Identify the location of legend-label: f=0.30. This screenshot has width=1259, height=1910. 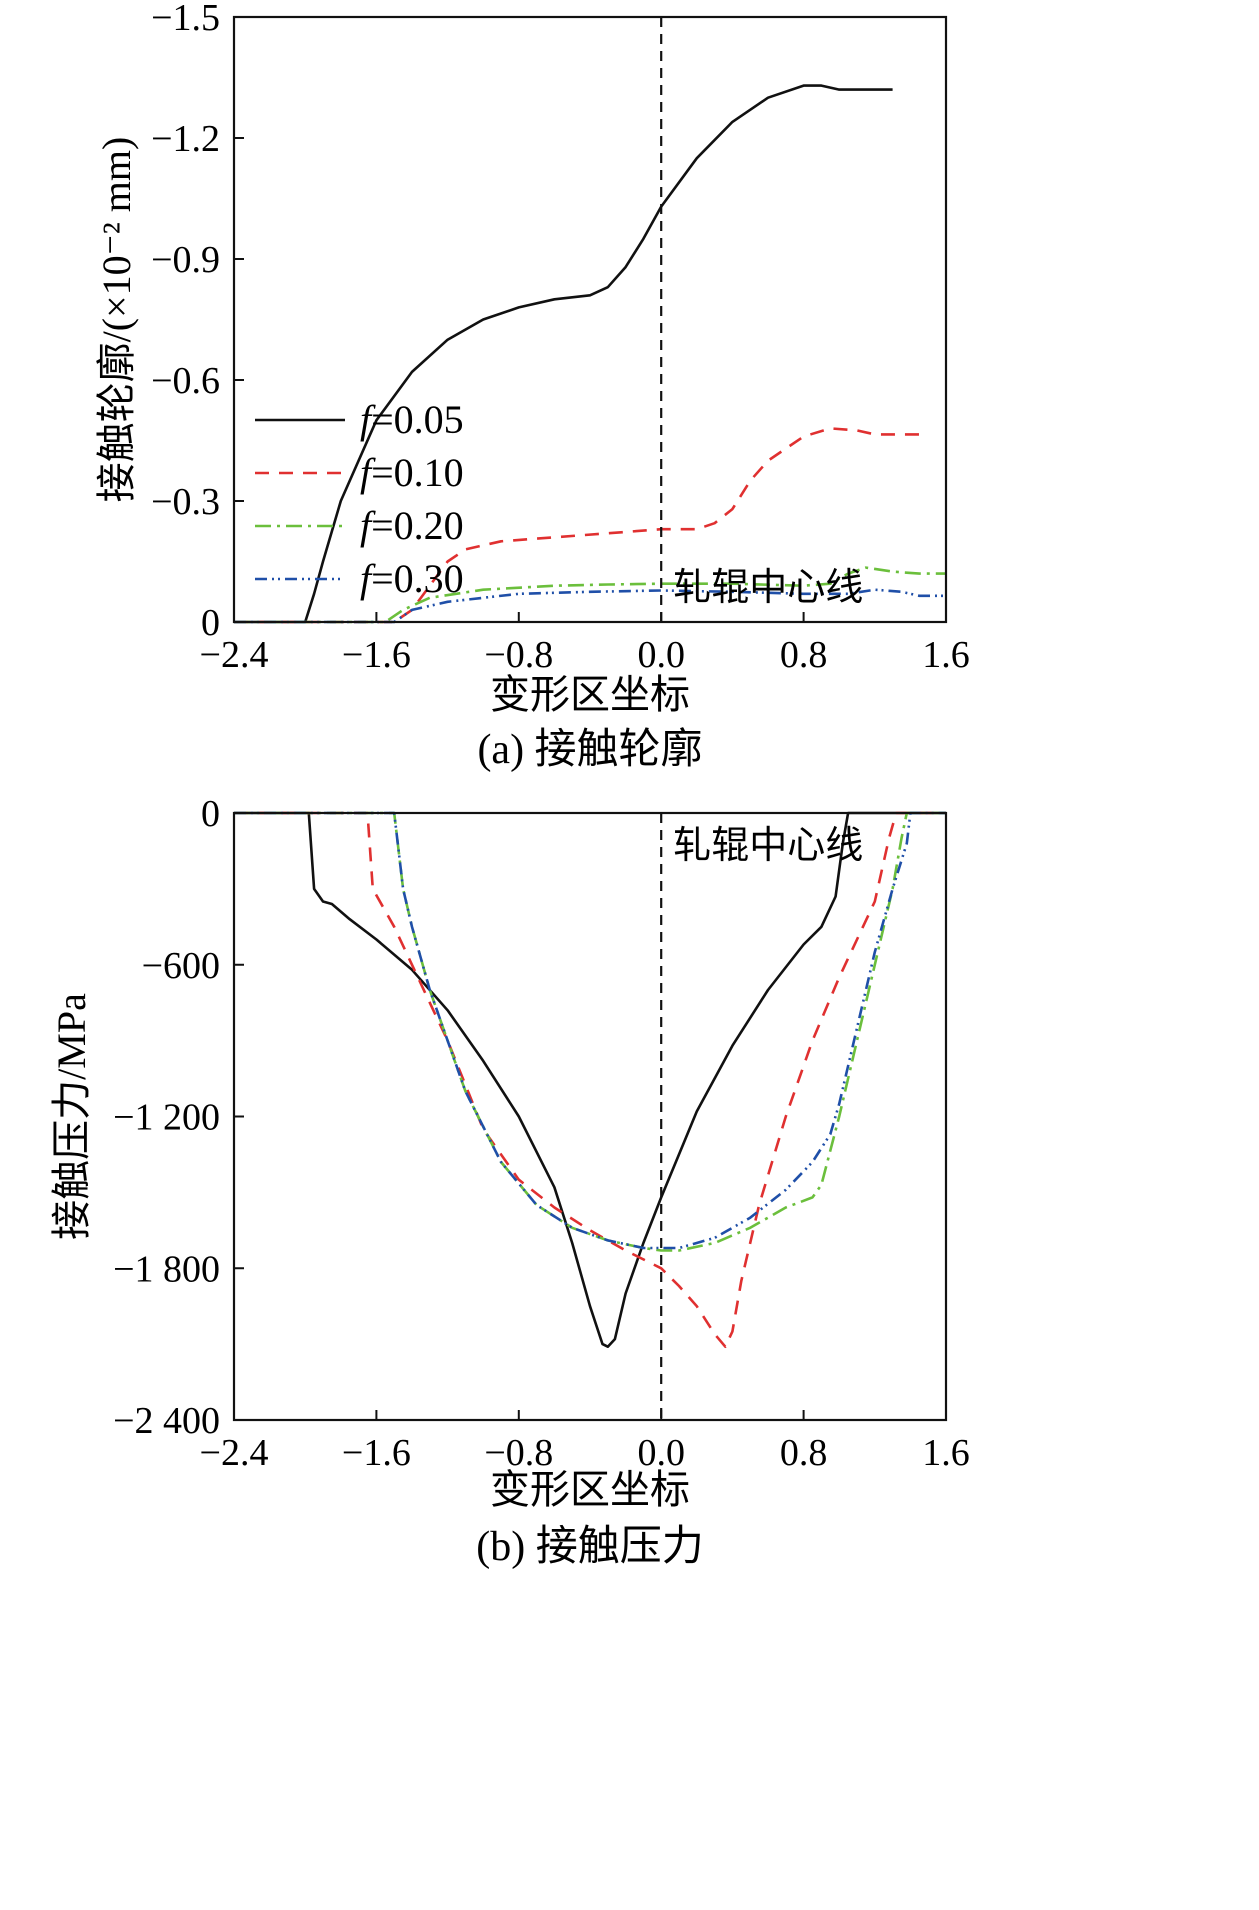
(412, 578).